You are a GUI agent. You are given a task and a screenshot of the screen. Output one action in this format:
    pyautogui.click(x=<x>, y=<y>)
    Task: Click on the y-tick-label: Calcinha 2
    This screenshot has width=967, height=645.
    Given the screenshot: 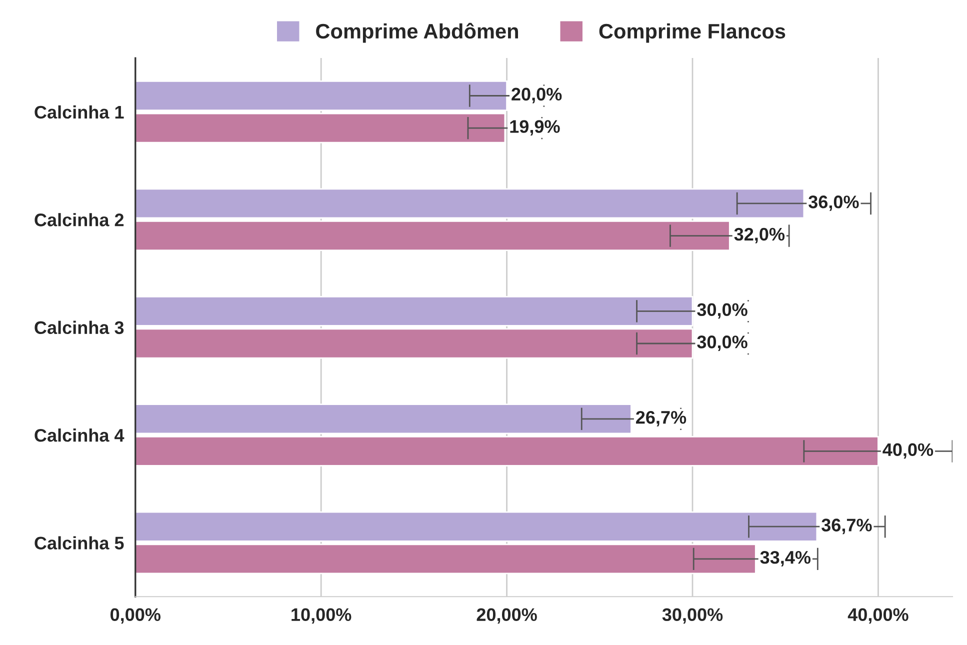 What is the action you would take?
    pyautogui.click(x=79, y=219)
    